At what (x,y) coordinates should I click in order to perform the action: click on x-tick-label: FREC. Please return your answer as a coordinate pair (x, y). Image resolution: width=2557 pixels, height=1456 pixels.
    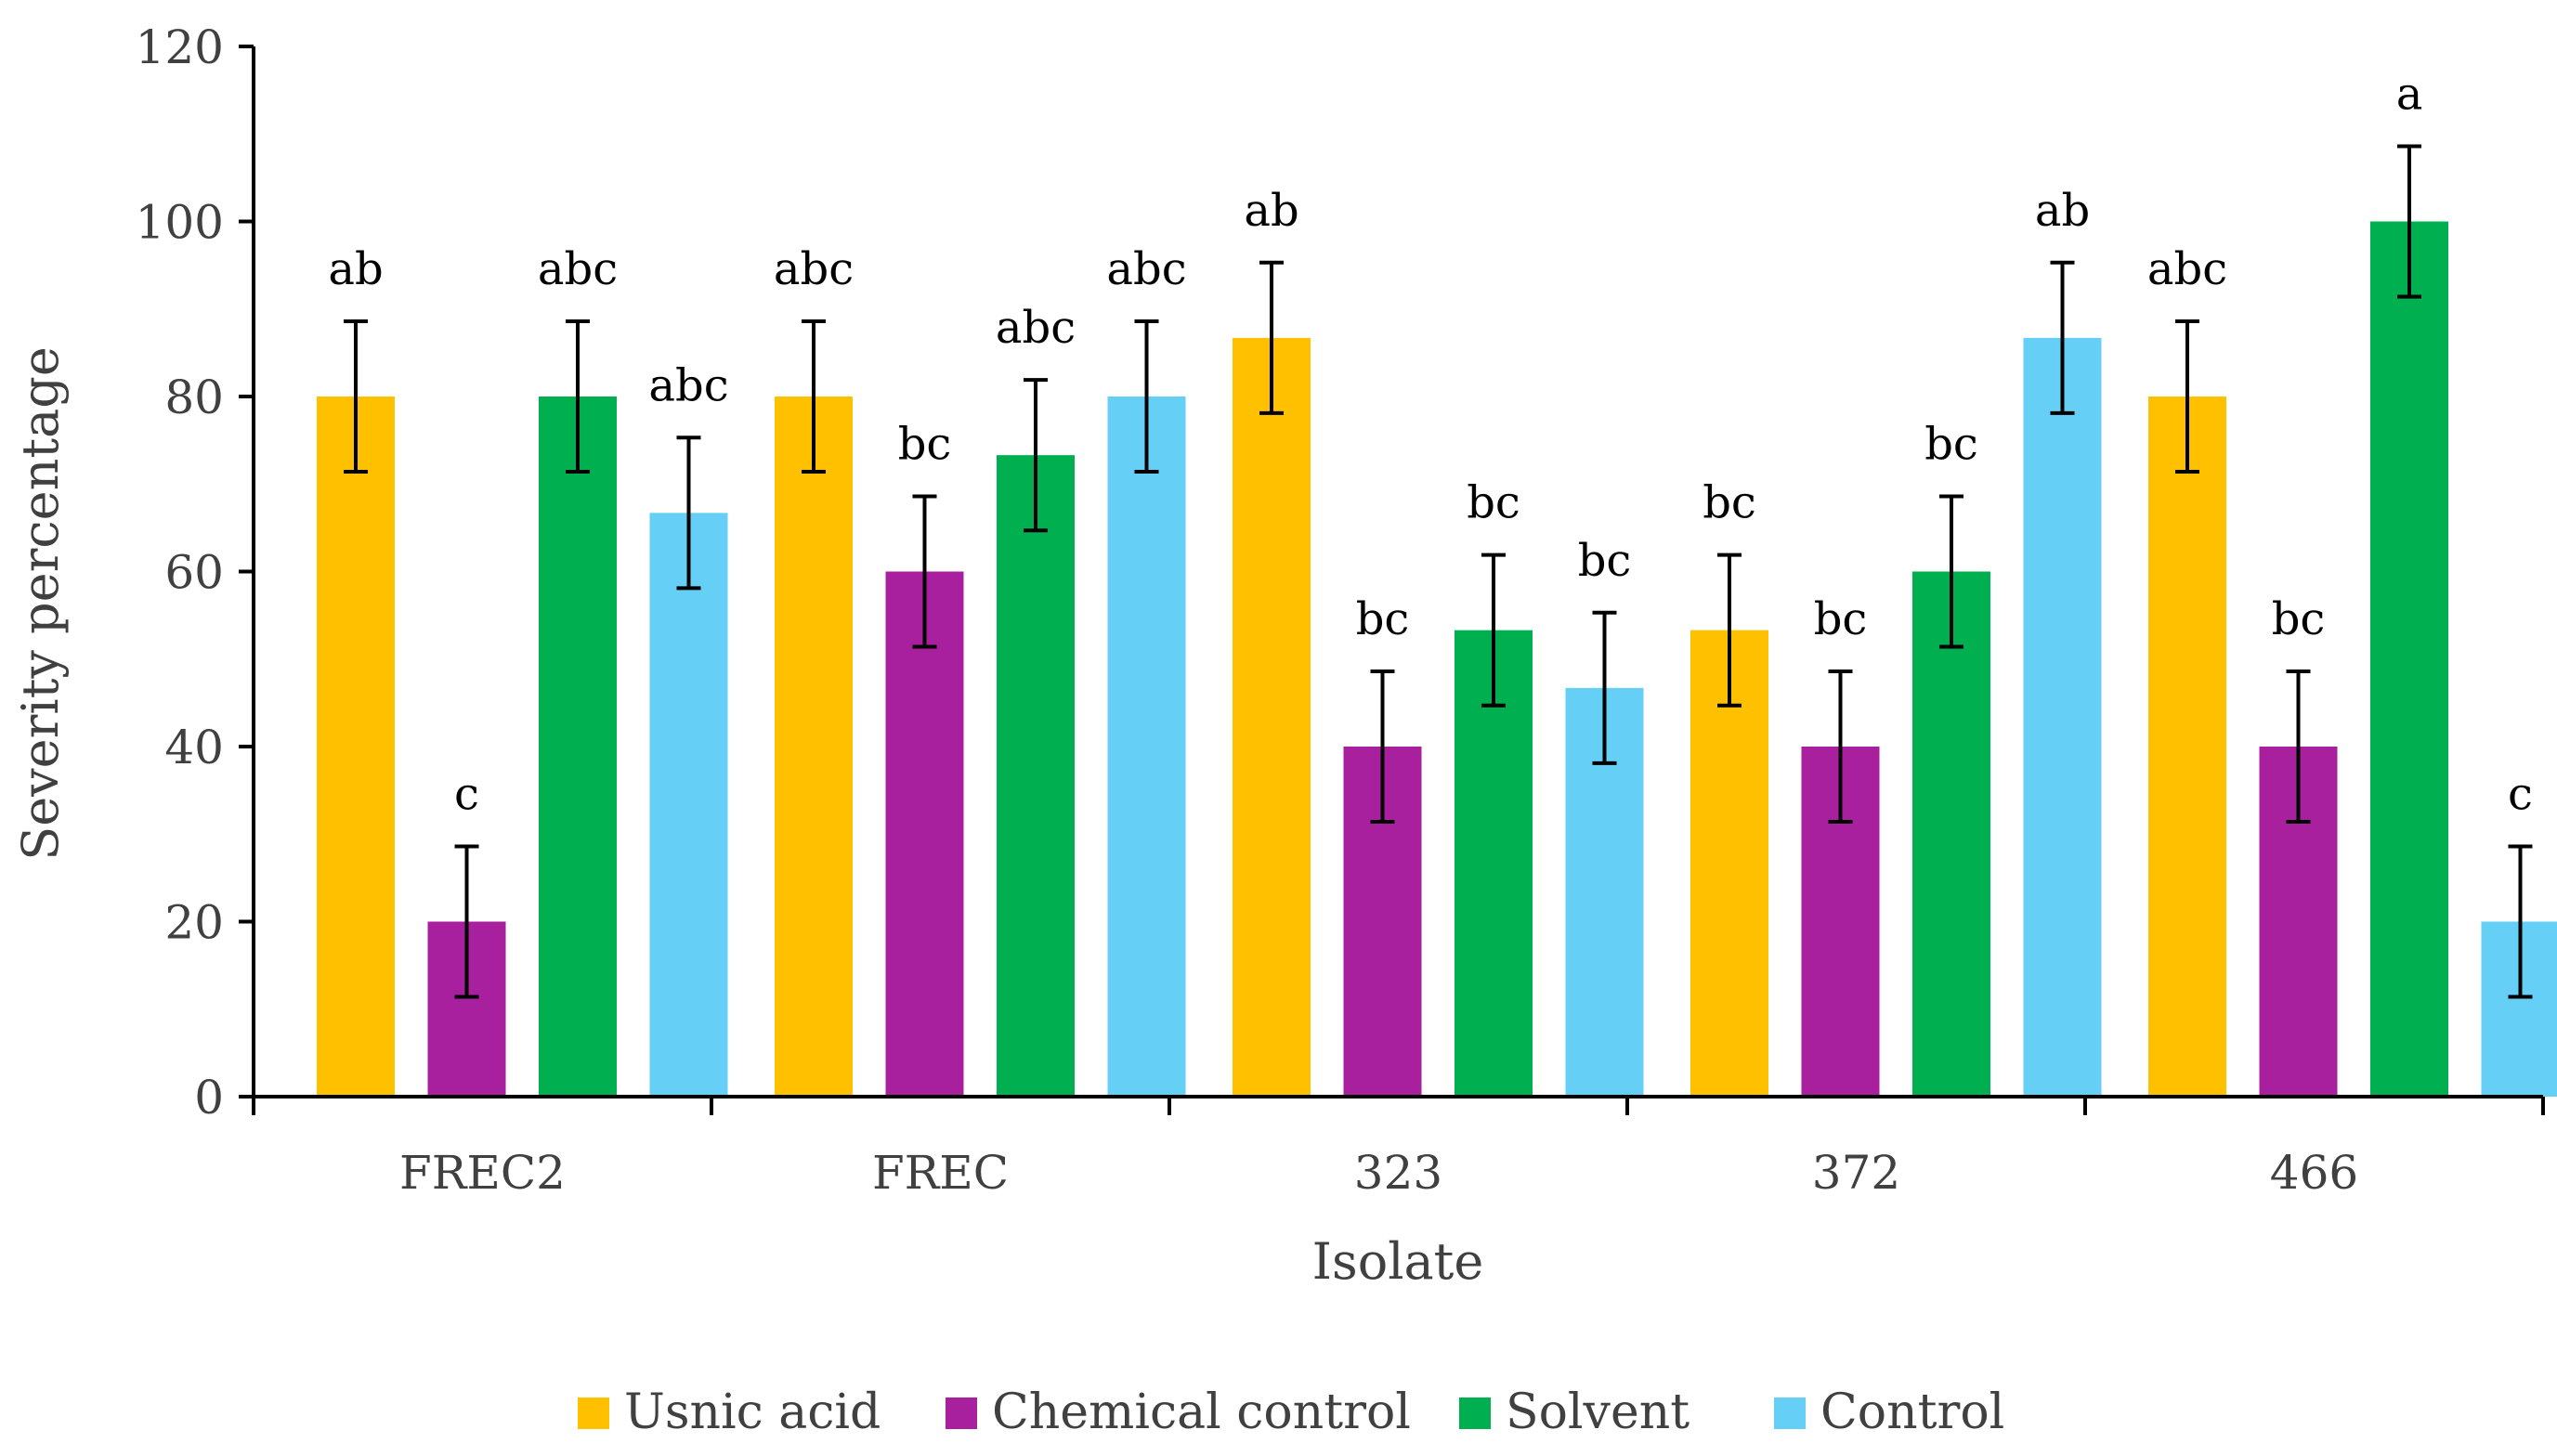
    Looking at the image, I should click on (940, 1173).